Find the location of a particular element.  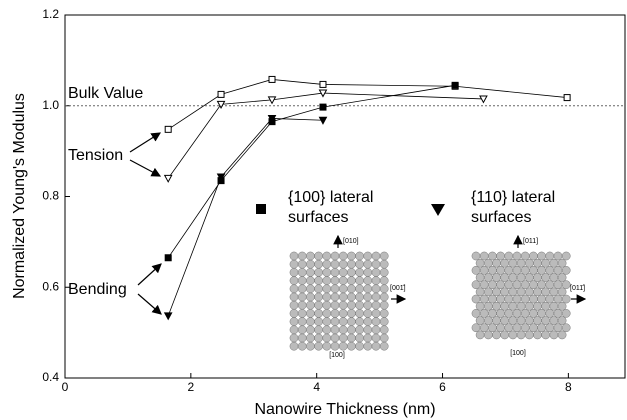

x-tick-label: 6 is located at coordinates (442, 387).